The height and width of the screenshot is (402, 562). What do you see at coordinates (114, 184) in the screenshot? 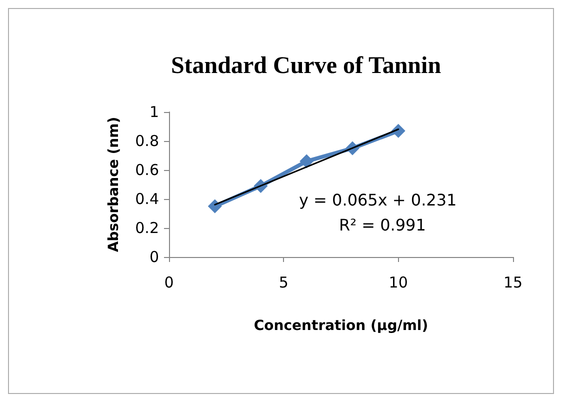
I see `y-axis-title: Absorbance (nm)` at bounding box center [114, 184].